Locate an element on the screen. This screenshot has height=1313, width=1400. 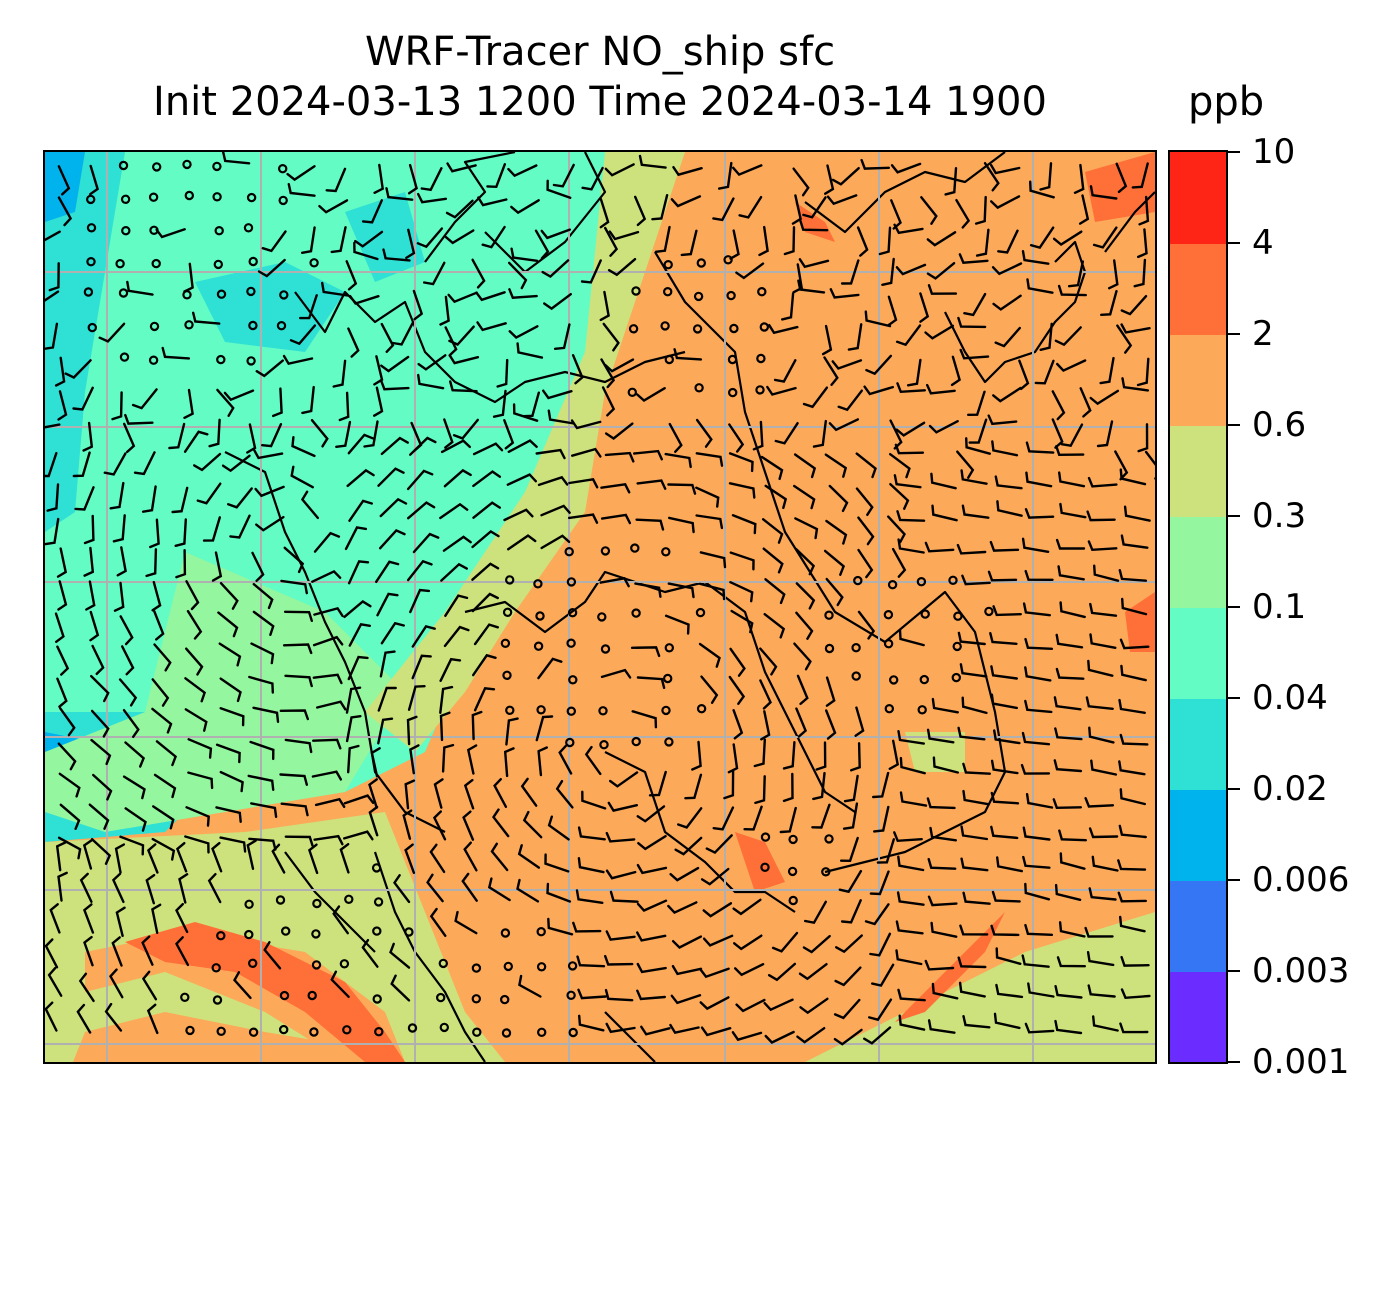
colorbar-tick-label: 0.003 is located at coordinates (1301, 971).